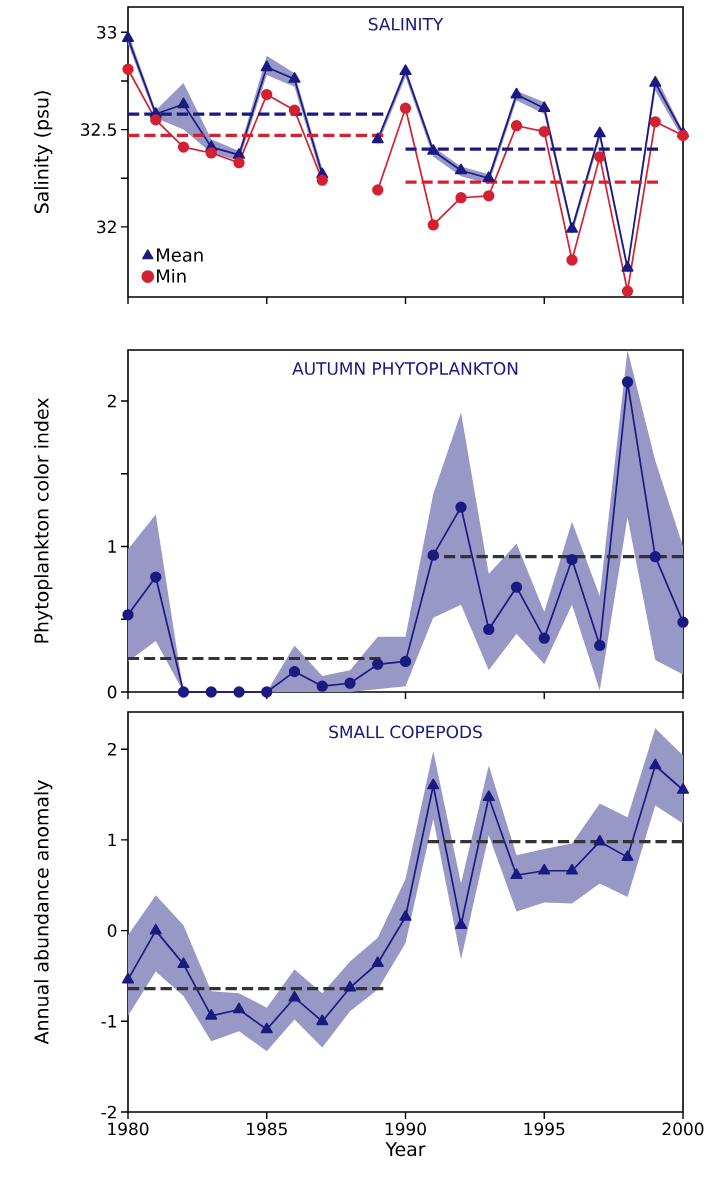 The width and height of the screenshot is (727, 1191). Describe the element at coordinates (405, 368) in the screenshot. I see `text: AUTUMN PHYTOPLANKTON` at that location.